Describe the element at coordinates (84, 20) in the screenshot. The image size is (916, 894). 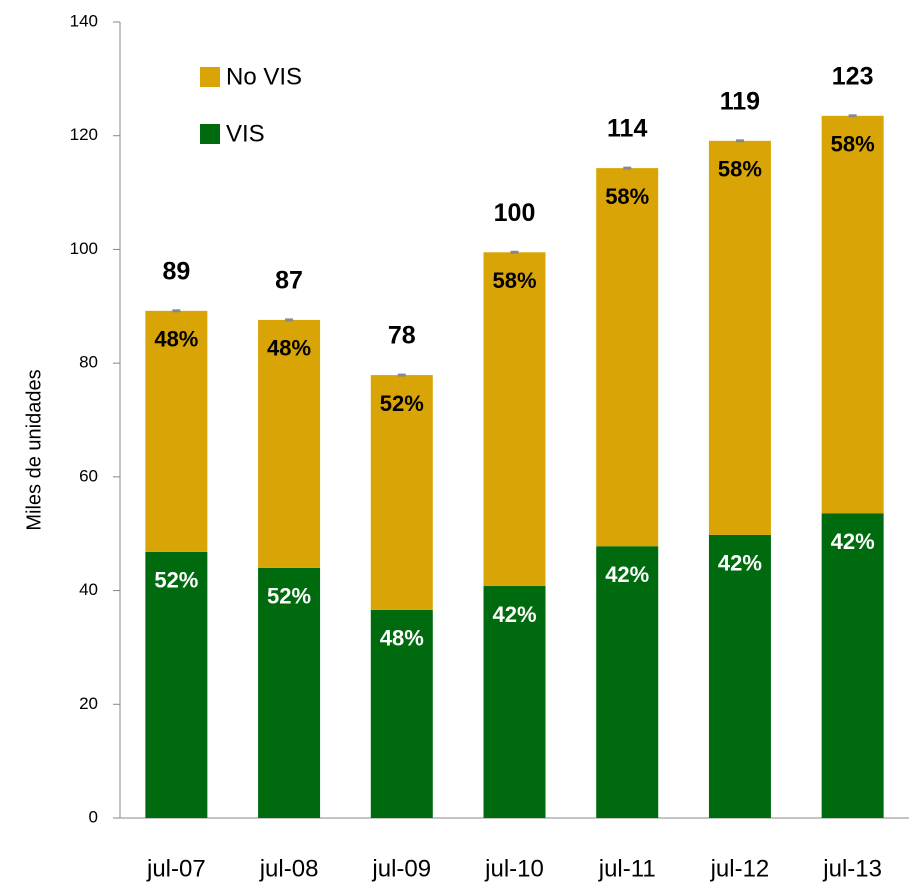
I see `y-tick-label: 140` at that location.